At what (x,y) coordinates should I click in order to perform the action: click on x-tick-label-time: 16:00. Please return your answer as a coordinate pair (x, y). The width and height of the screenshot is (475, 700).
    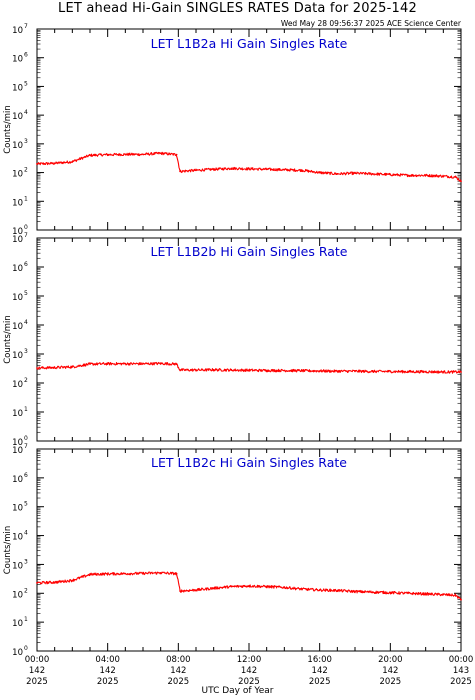
    Looking at the image, I should click on (319, 660).